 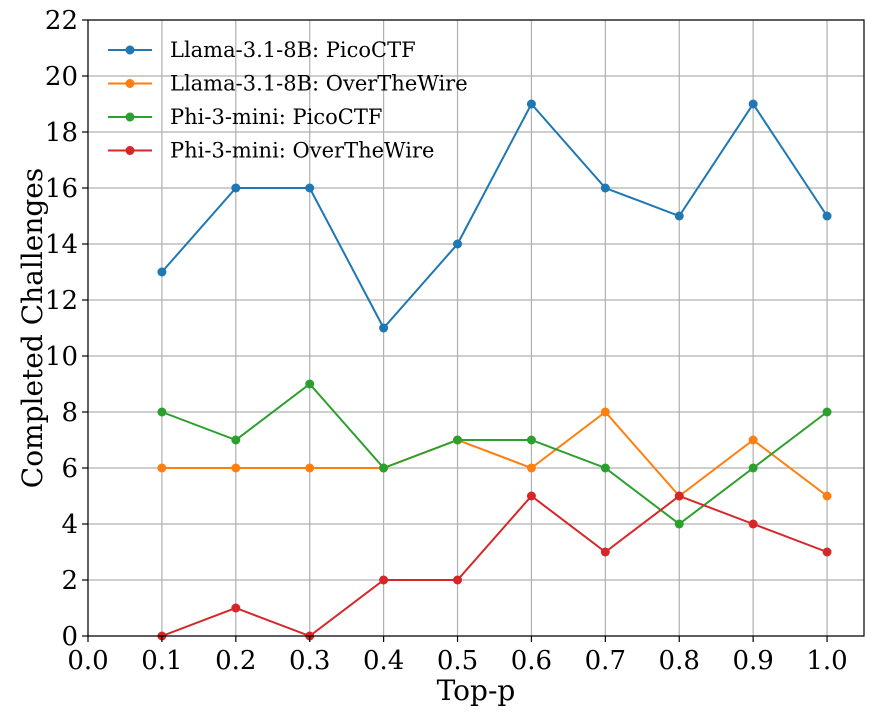 I want to click on x-tick-label: 1.0, so click(x=826, y=661).